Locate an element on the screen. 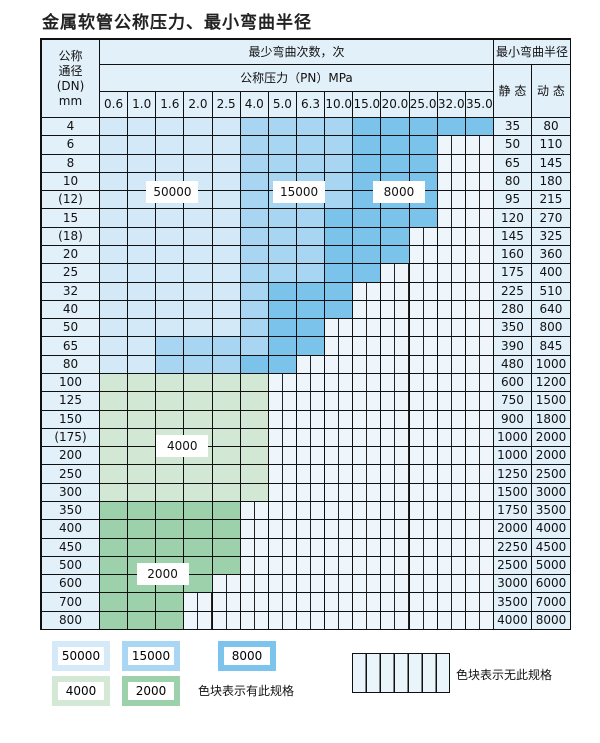 Image resolution: width=600 pixels, height=743 pixels. static-radius-cell: 175 is located at coordinates (512, 273).